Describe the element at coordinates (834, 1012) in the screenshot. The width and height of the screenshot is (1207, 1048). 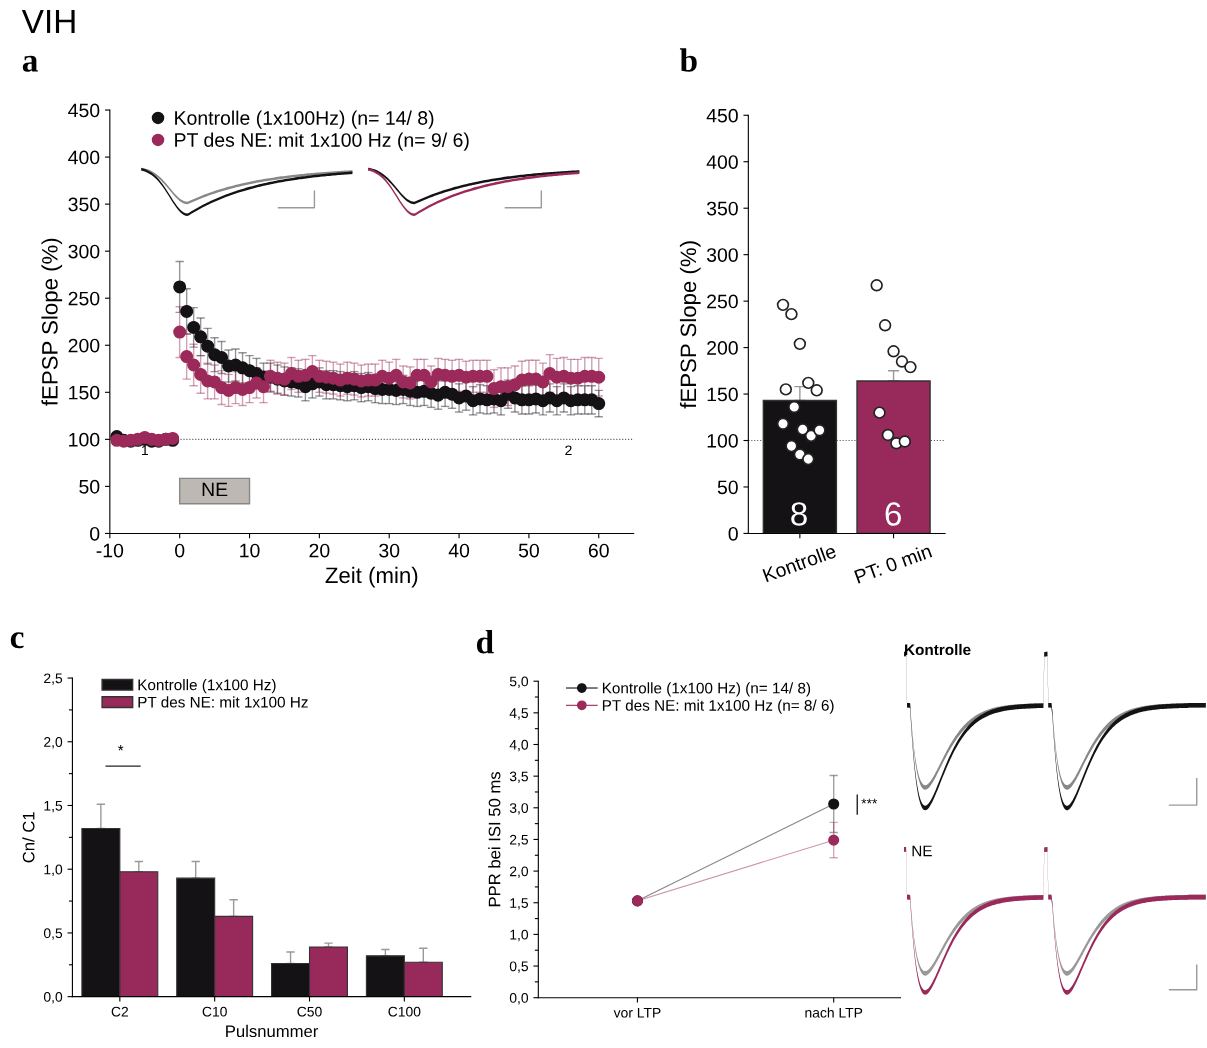
I see `x-tick-label: nach LTP` at that location.